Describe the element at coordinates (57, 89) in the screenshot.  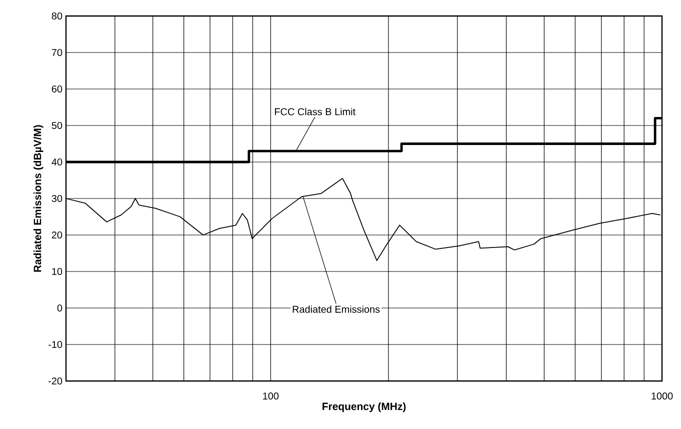
I see `y-tick-label: 60` at that location.